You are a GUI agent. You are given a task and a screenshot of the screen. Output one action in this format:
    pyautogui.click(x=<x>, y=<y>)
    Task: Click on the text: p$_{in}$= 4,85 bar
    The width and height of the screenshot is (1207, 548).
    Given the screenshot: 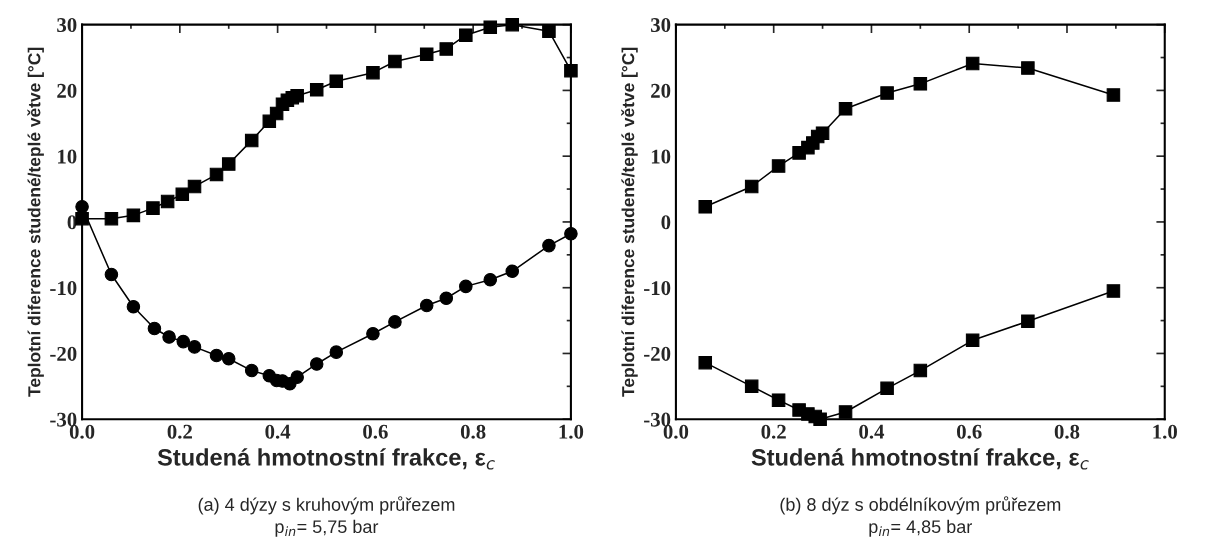 What is the action you would take?
    pyautogui.click(x=920, y=528)
    